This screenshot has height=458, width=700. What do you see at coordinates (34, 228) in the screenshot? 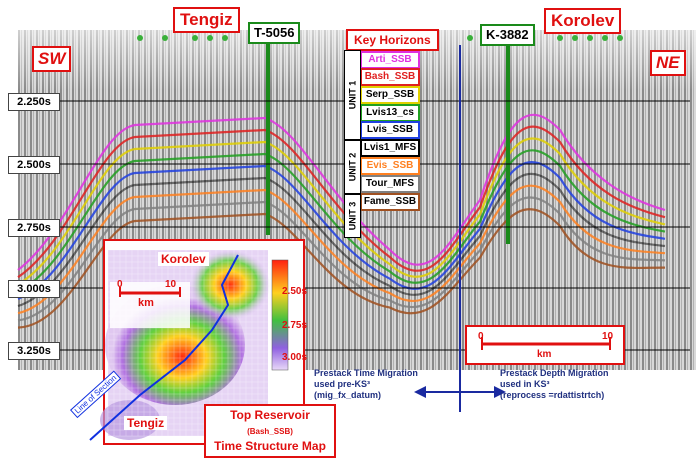
I see `time-label-2750: 2.750s` at bounding box center [34, 228].